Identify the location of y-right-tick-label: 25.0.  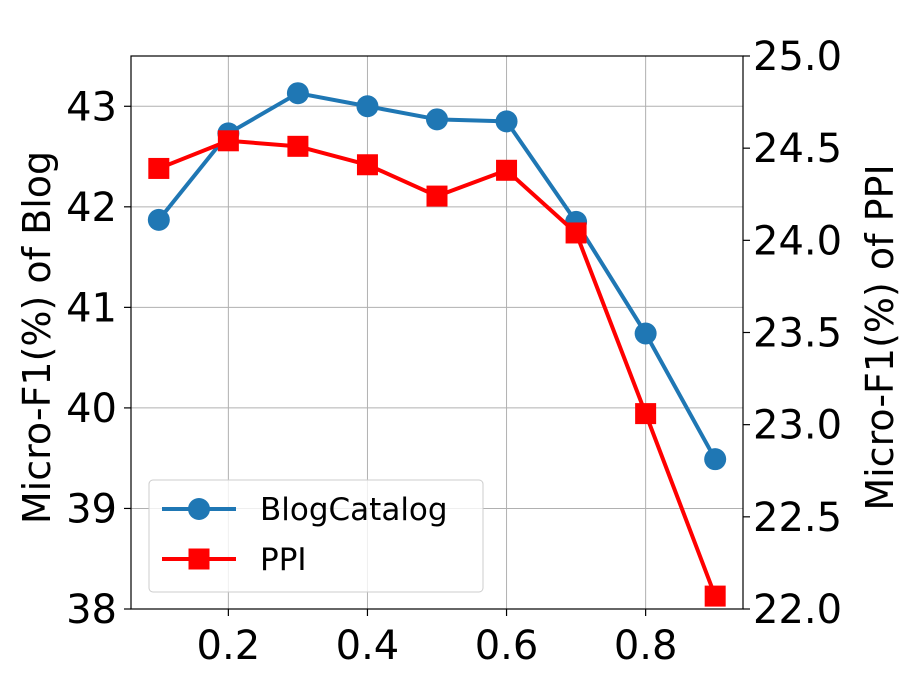
(797, 57).